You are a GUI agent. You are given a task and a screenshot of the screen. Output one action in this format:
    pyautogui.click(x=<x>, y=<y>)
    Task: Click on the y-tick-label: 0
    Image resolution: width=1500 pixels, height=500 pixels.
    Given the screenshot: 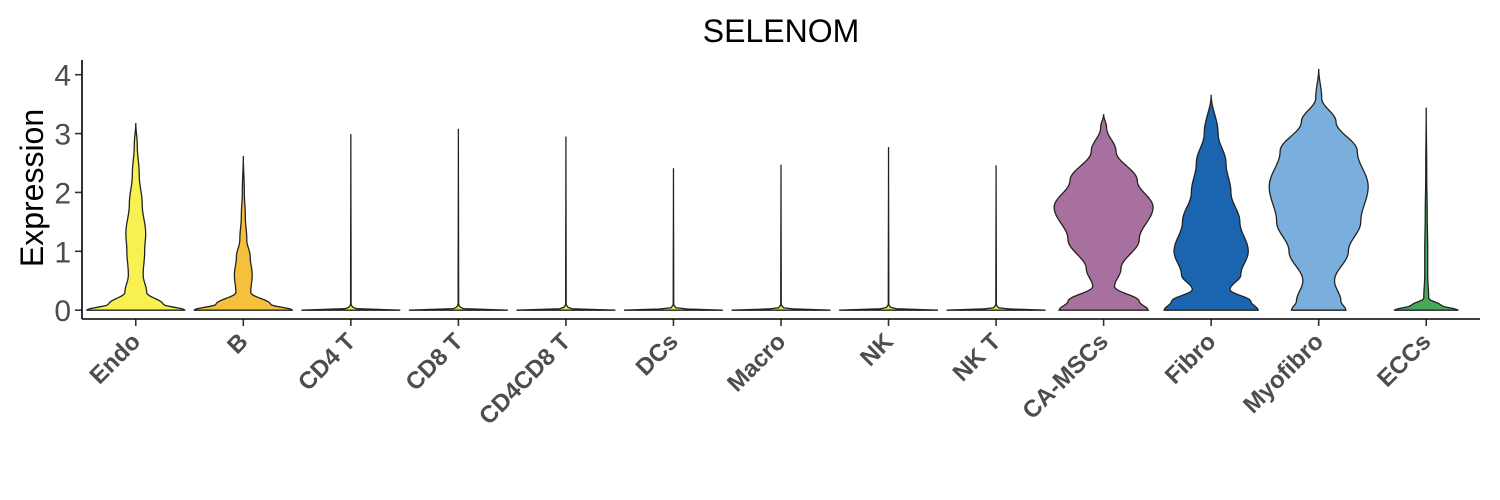 What is the action you would take?
    pyautogui.click(x=62, y=311)
    